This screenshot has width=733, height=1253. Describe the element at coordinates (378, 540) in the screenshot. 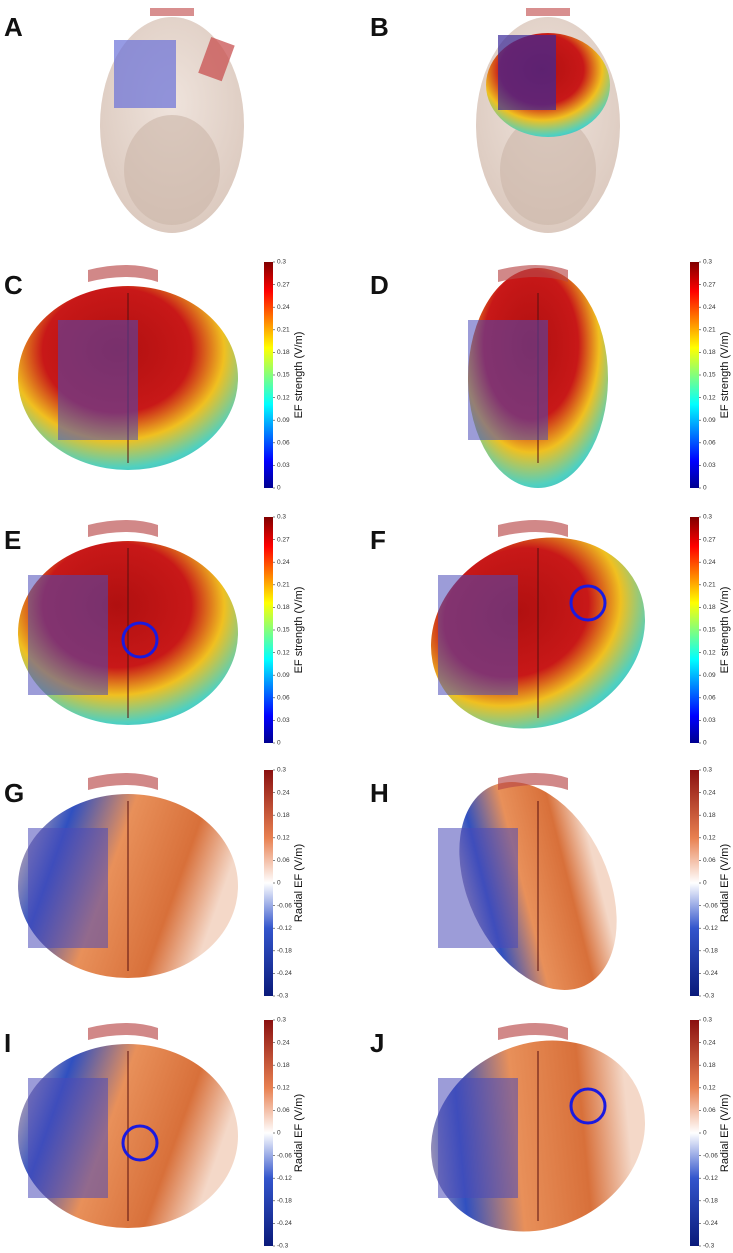

I see `panel-label: F` at that location.